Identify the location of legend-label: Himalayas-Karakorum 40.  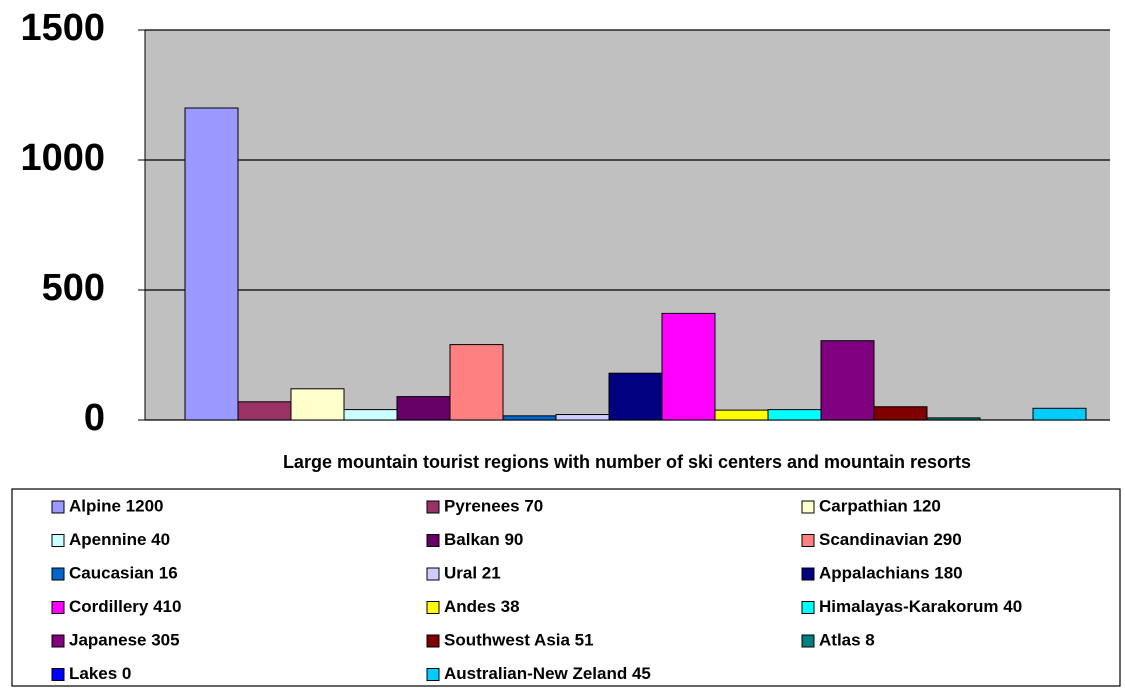
(920, 606).